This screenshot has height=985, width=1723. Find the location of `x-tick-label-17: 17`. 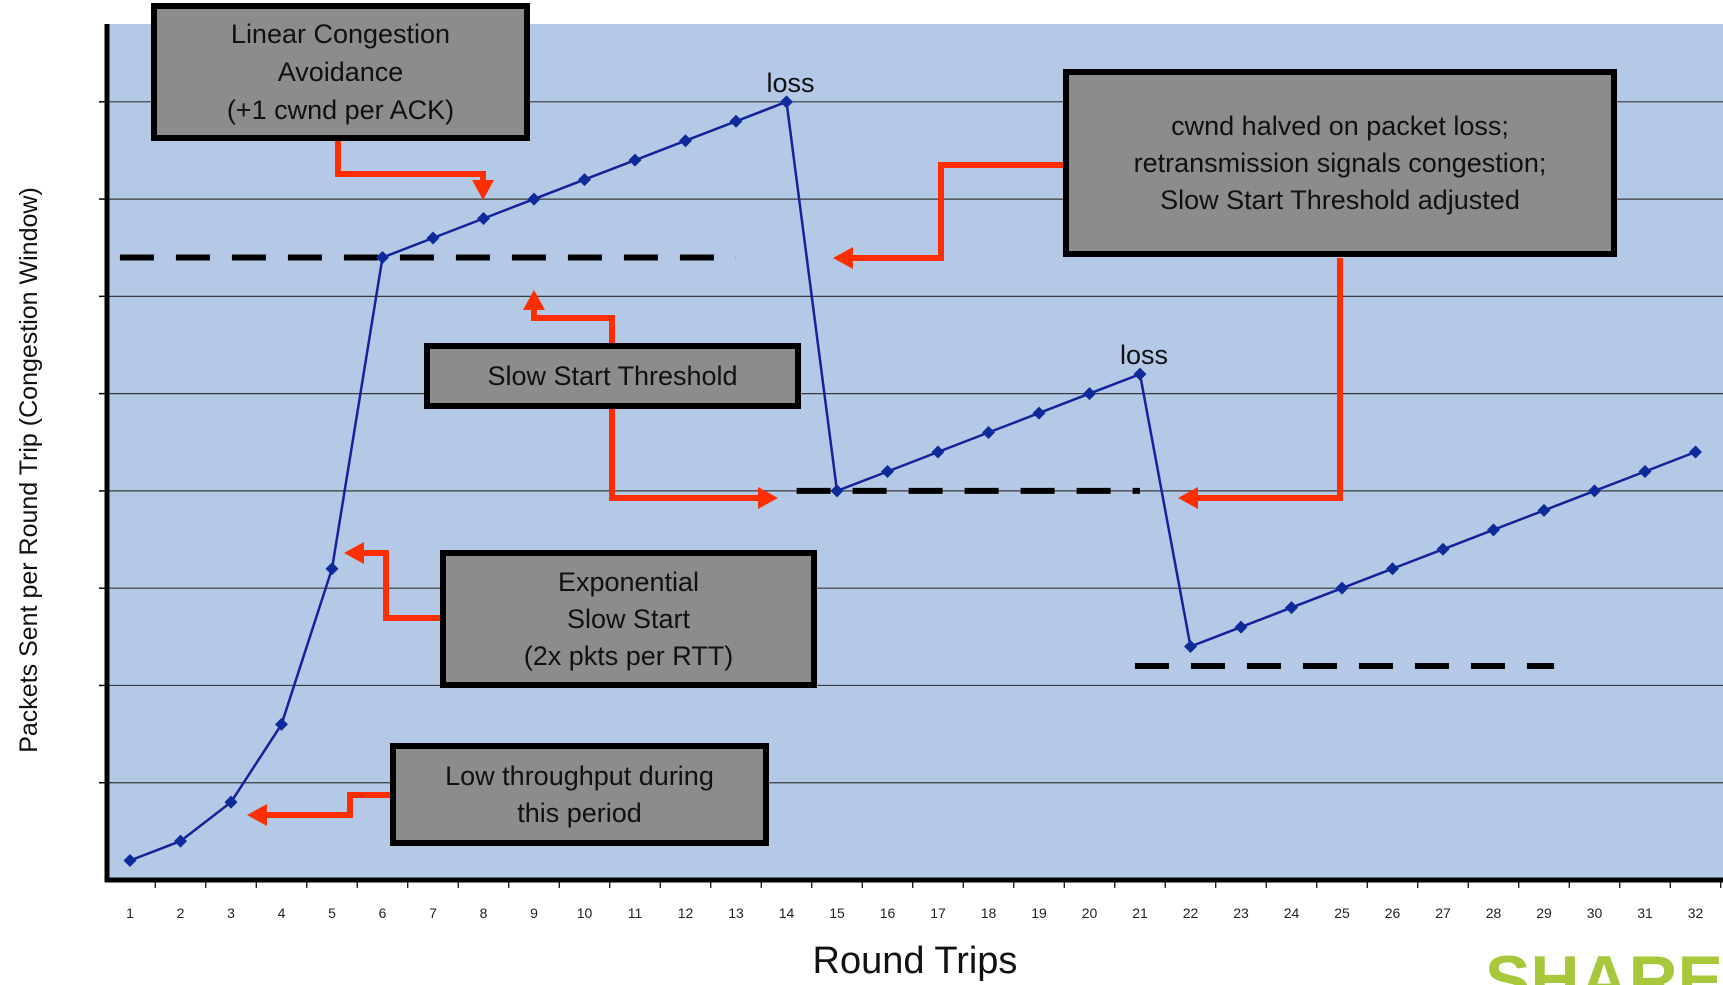

x-tick-label-17: 17 is located at coordinates (938, 913).